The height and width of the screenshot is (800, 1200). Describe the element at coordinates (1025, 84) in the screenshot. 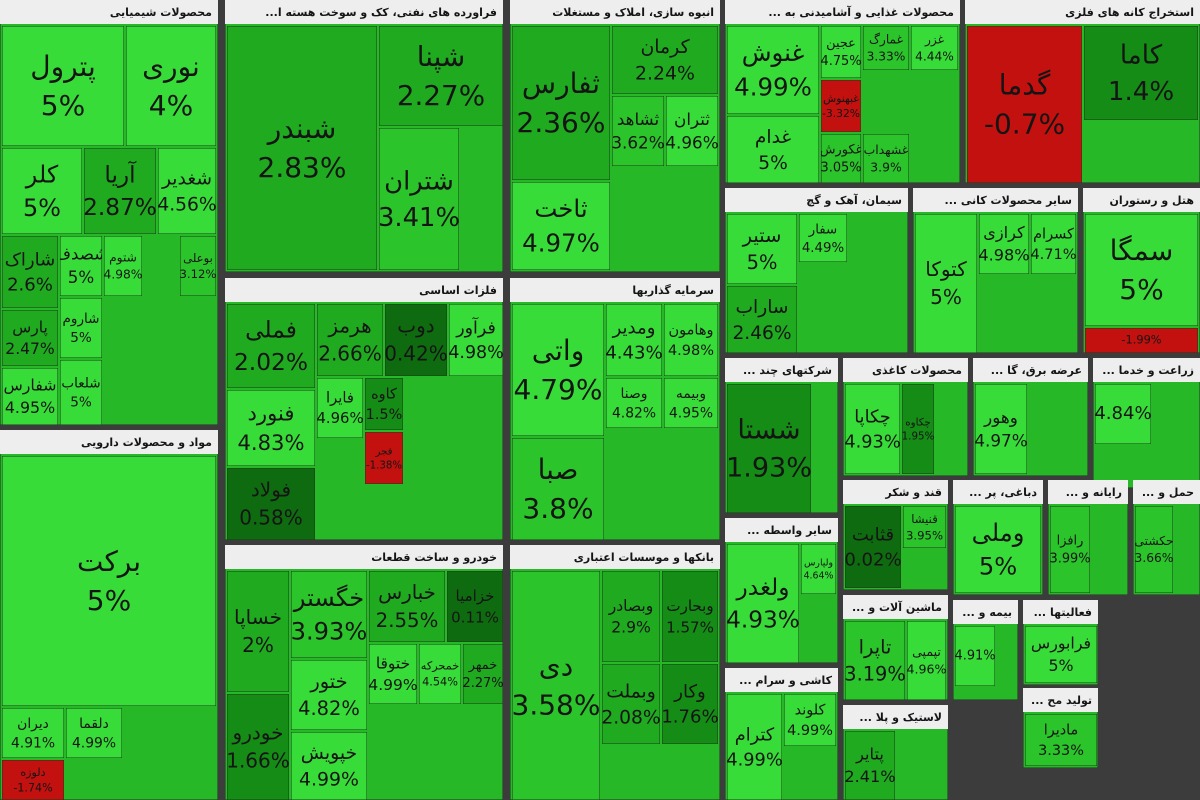

I see `tile-label: گدما` at that location.